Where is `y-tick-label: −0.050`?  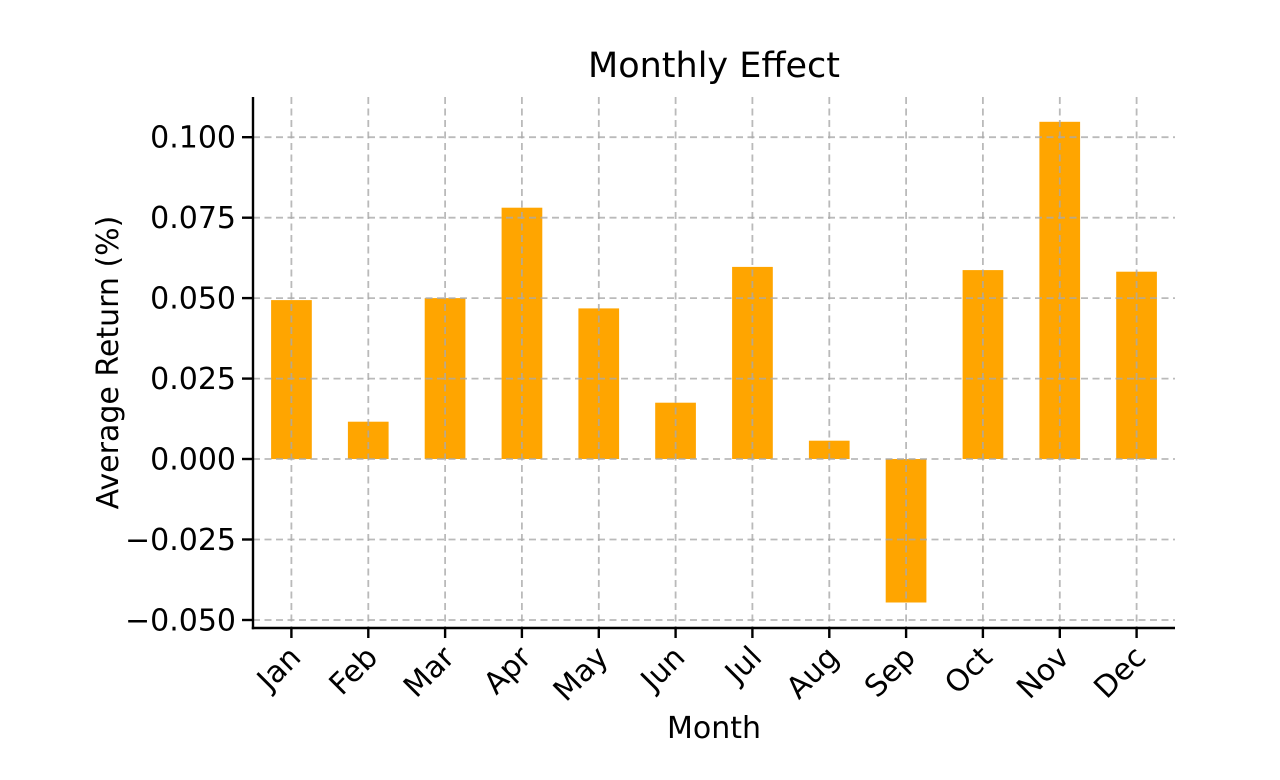 y-tick-label: −0.050 is located at coordinates (180, 621).